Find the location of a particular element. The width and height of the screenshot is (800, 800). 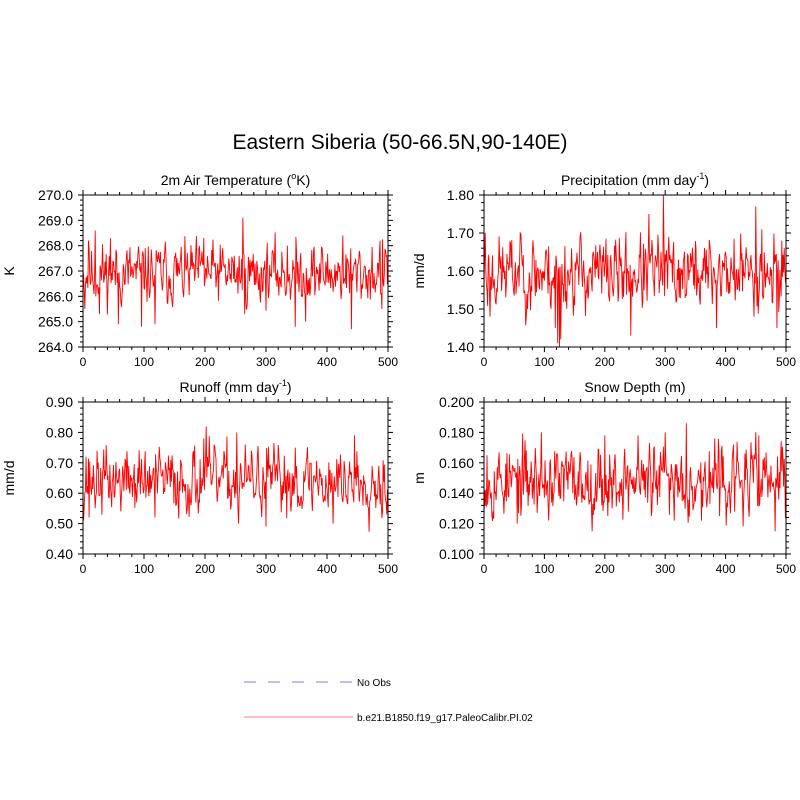

y-tick-label: 0.140 is located at coordinates (456, 493).